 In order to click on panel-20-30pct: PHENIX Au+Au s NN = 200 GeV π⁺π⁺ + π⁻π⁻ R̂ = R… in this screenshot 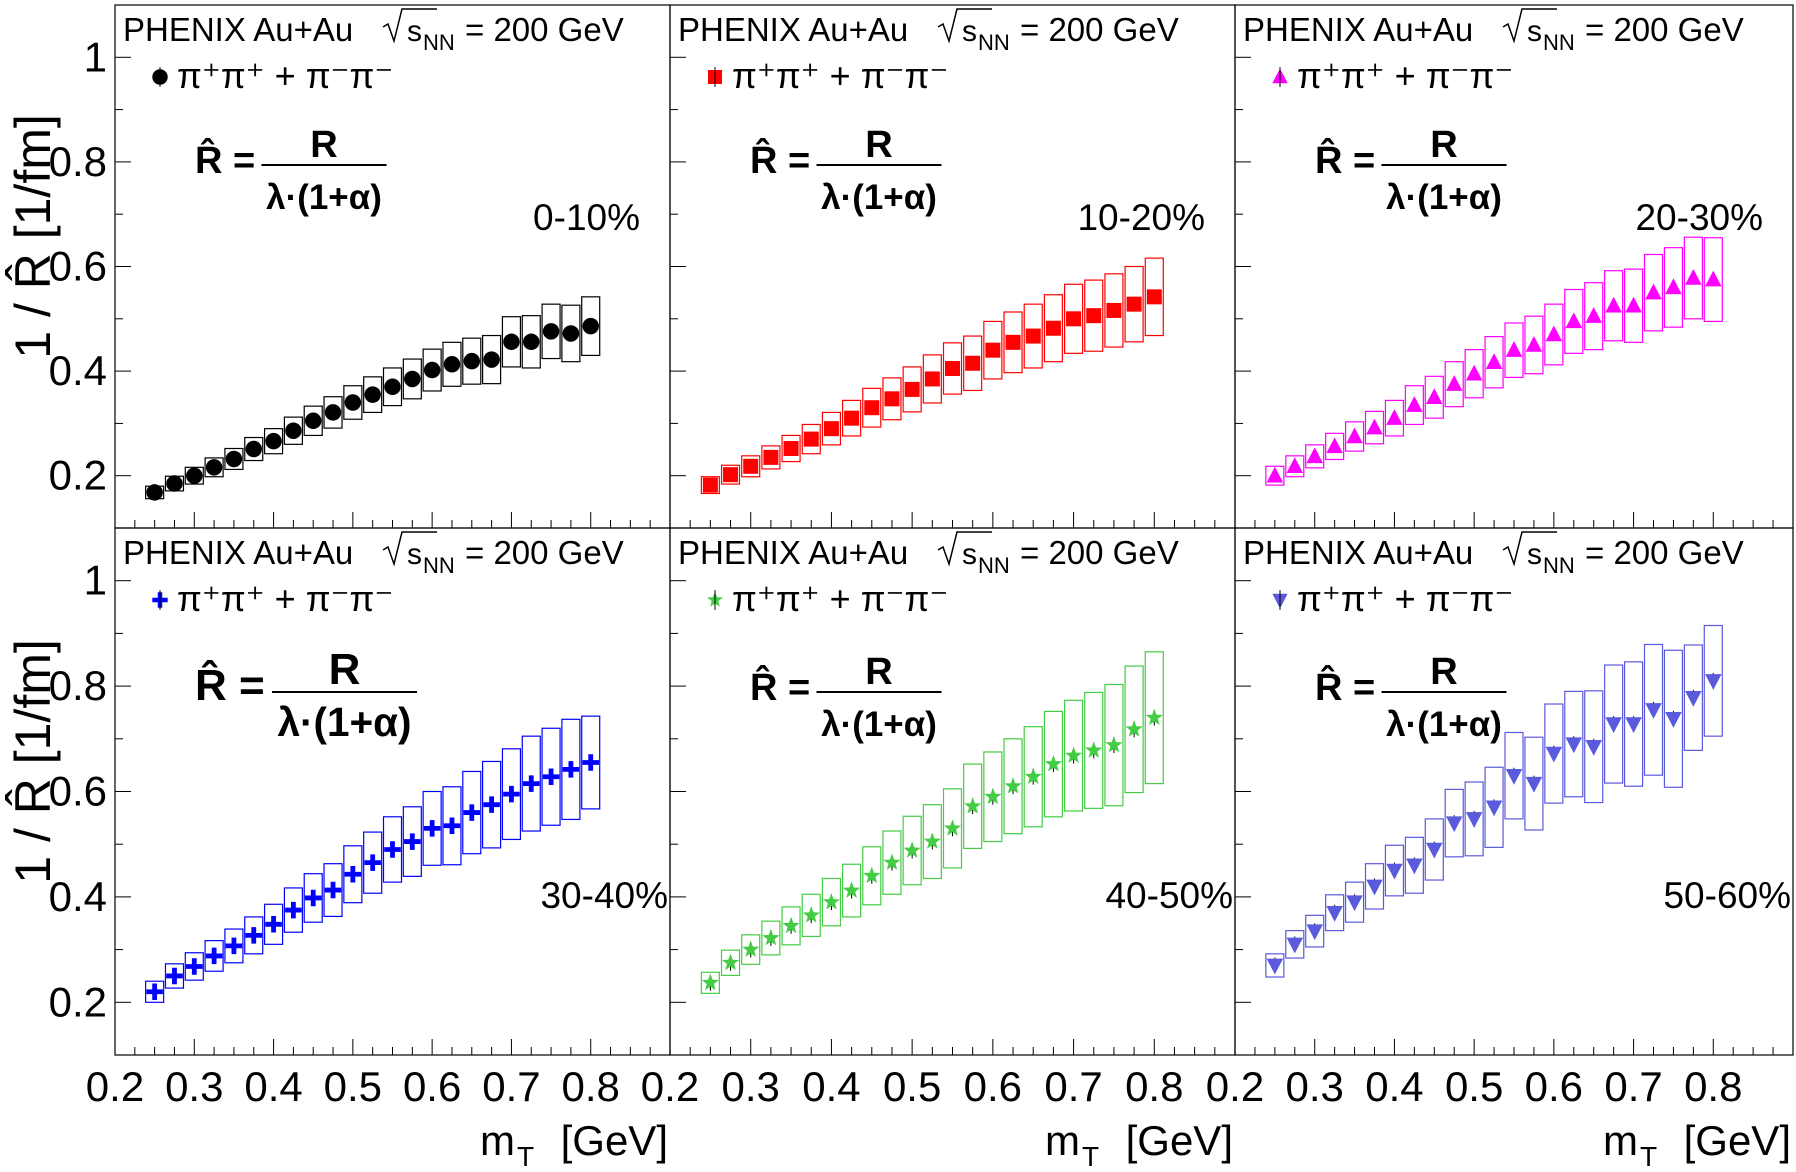, I will do `click(1514, 266)`.